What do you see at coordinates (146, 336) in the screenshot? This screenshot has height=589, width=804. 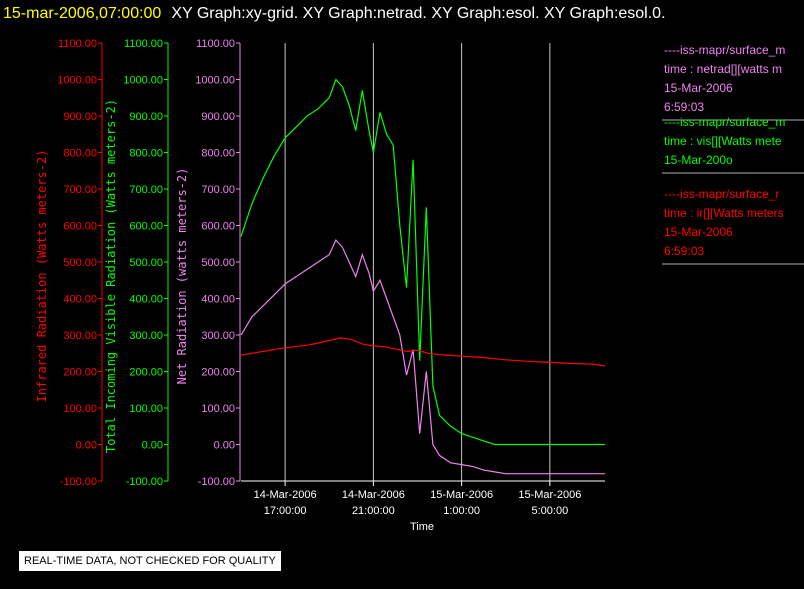 I see `vis-y-tick-label: 300.00` at bounding box center [146, 336].